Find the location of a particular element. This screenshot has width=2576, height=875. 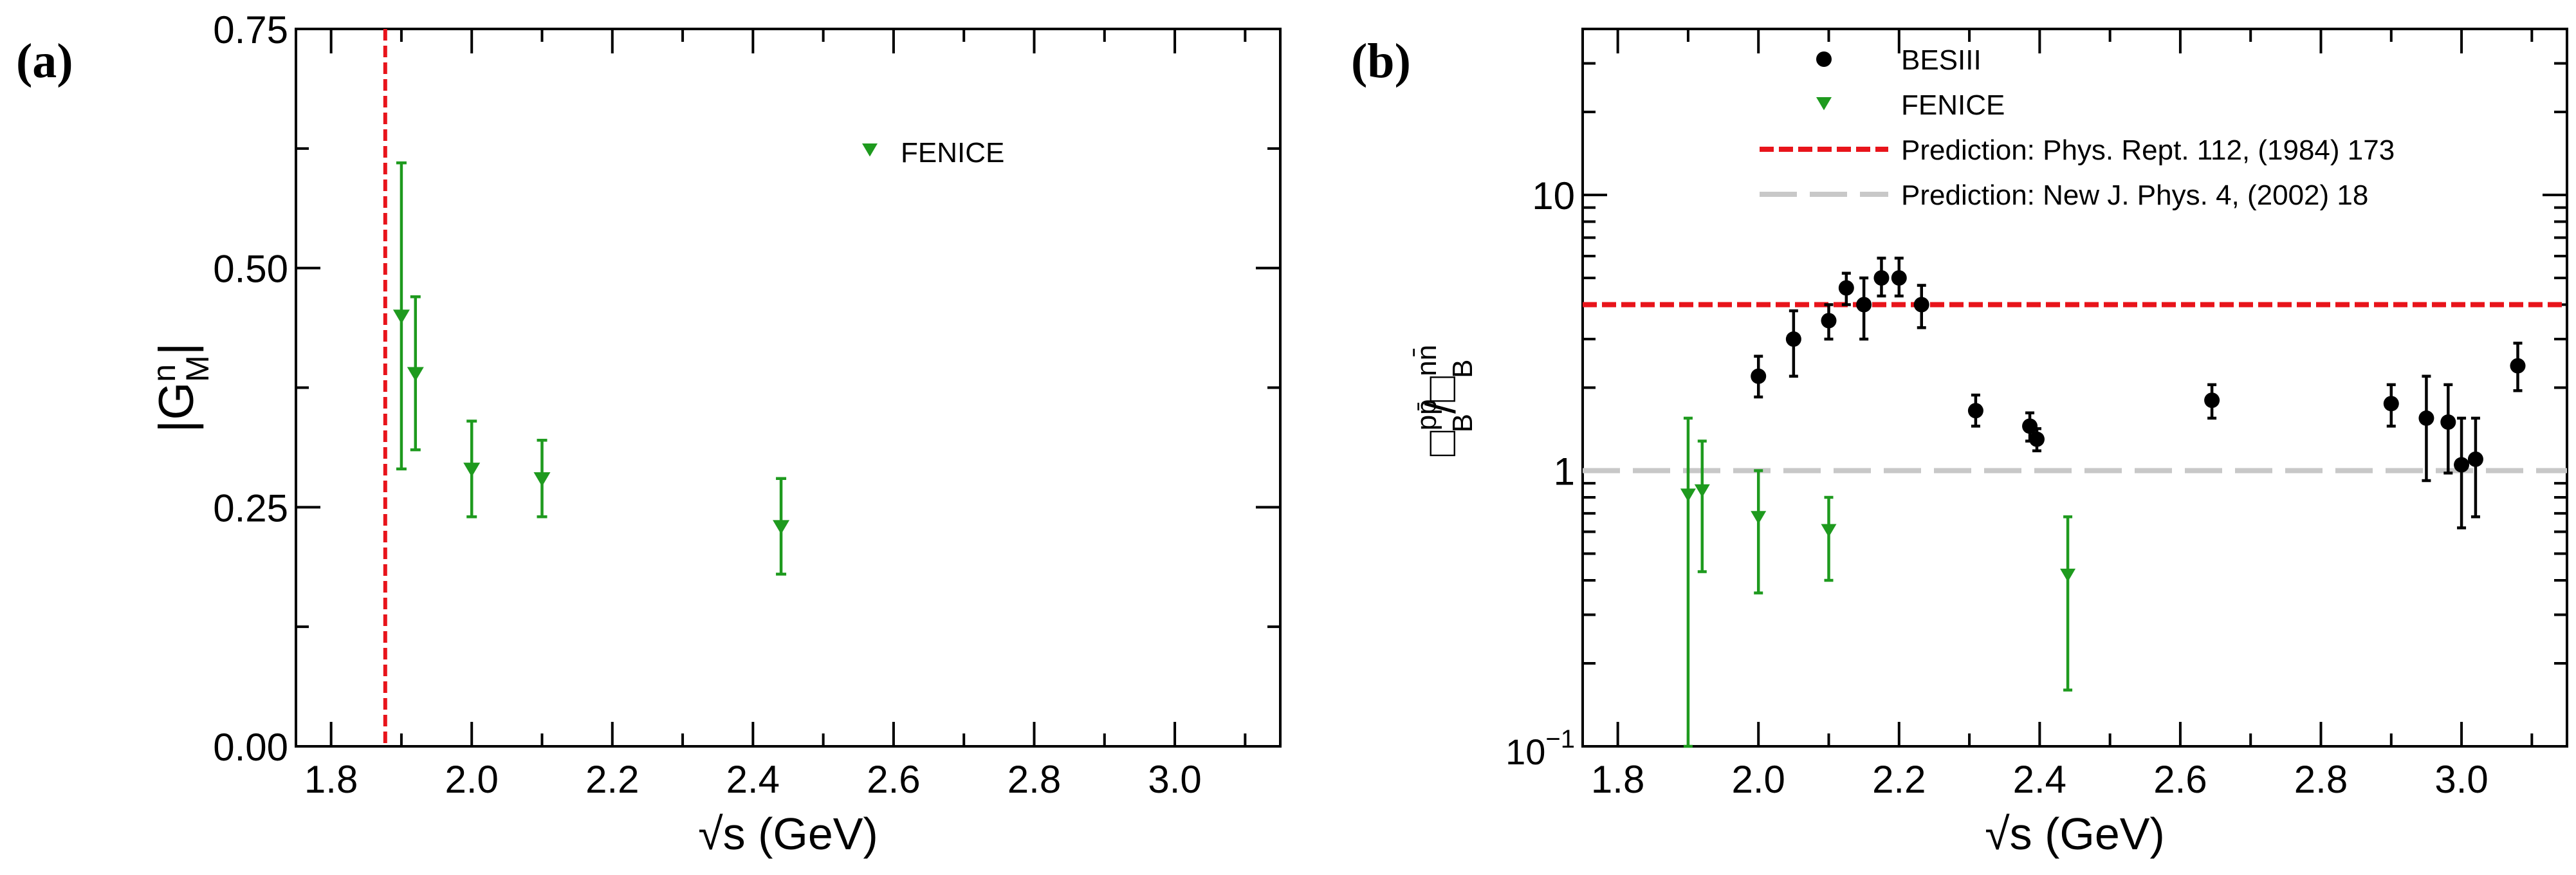

x-tick-label-b: 2.2 is located at coordinates (1899, 779).